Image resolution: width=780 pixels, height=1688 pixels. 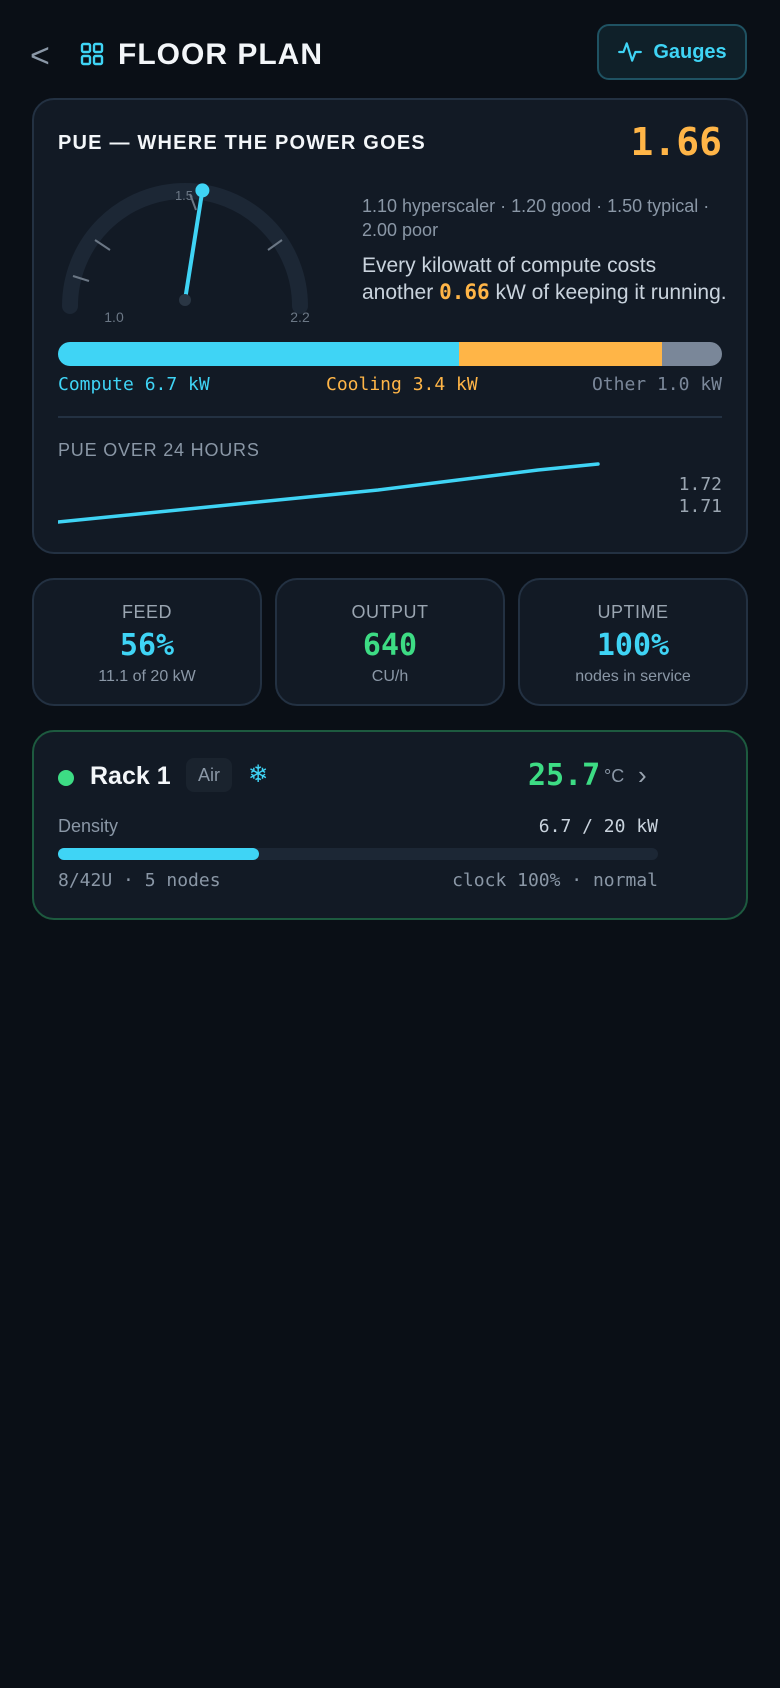 I want to click on other-label: Other 1.0 kW, so click(x=656, y=384).